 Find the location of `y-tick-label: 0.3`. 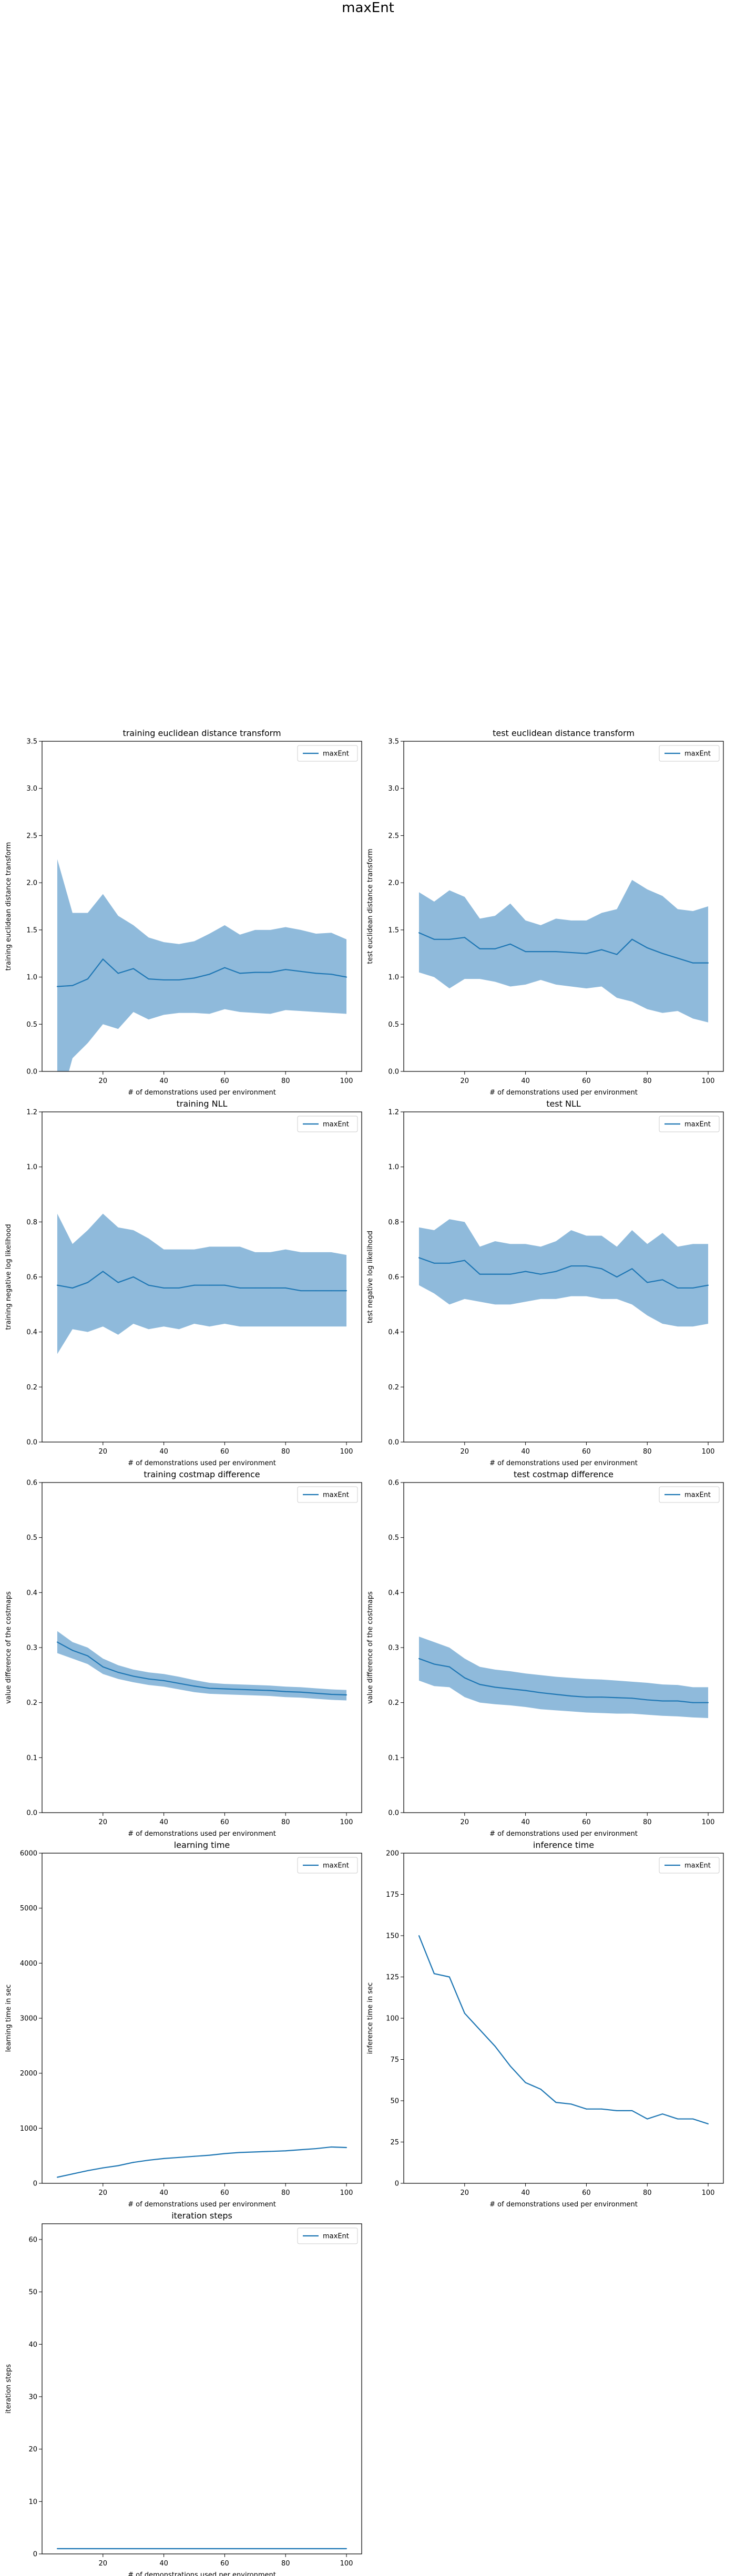

y-tick-label: 0.3 is located at coordinates (31, 1648).